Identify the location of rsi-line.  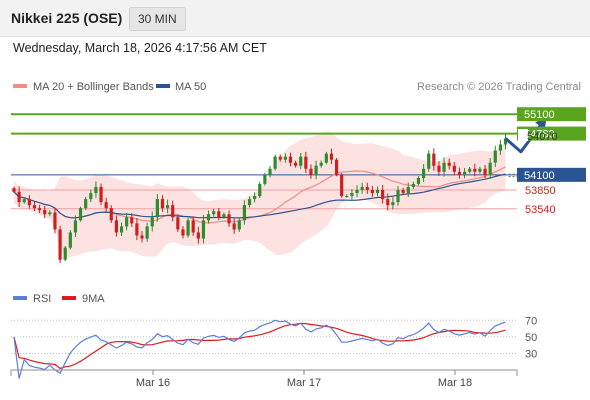
(259, 349).